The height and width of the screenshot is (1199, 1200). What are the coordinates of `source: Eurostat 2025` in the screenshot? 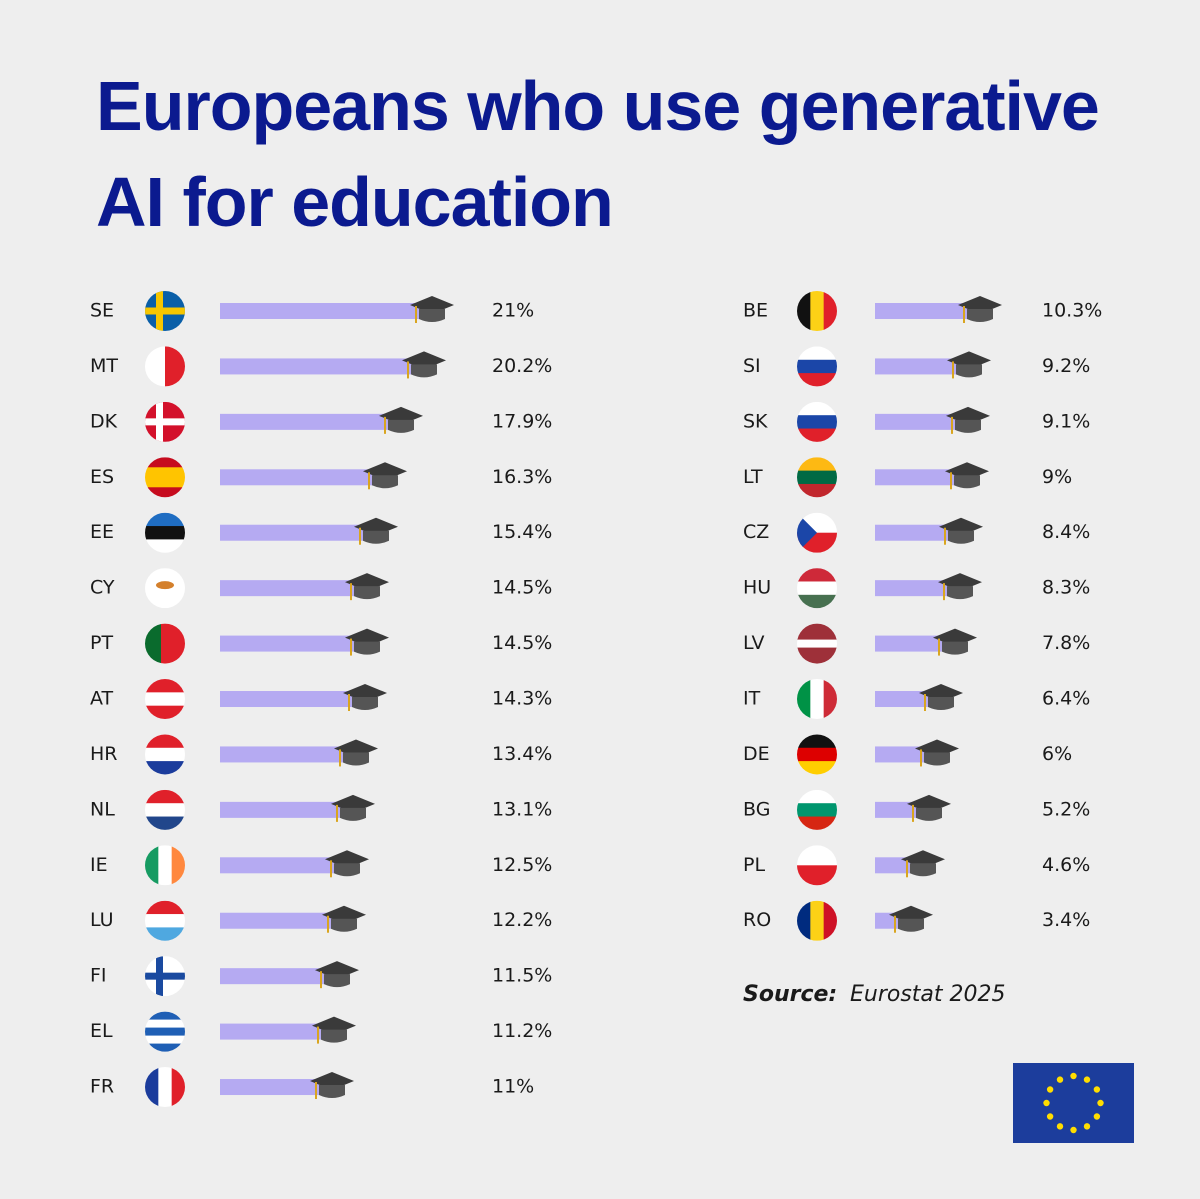 It's located at (928, 994).